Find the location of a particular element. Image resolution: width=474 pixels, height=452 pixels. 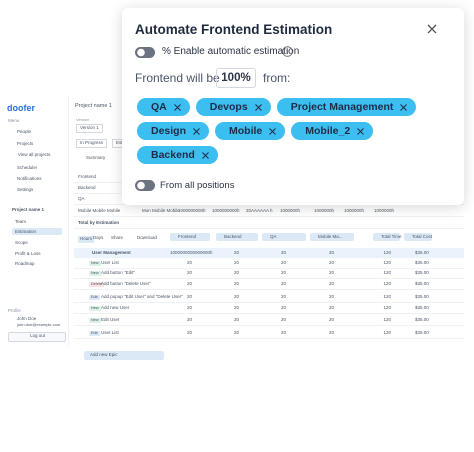

add-epic: Add new Epic is located at coordinates (104, 354).